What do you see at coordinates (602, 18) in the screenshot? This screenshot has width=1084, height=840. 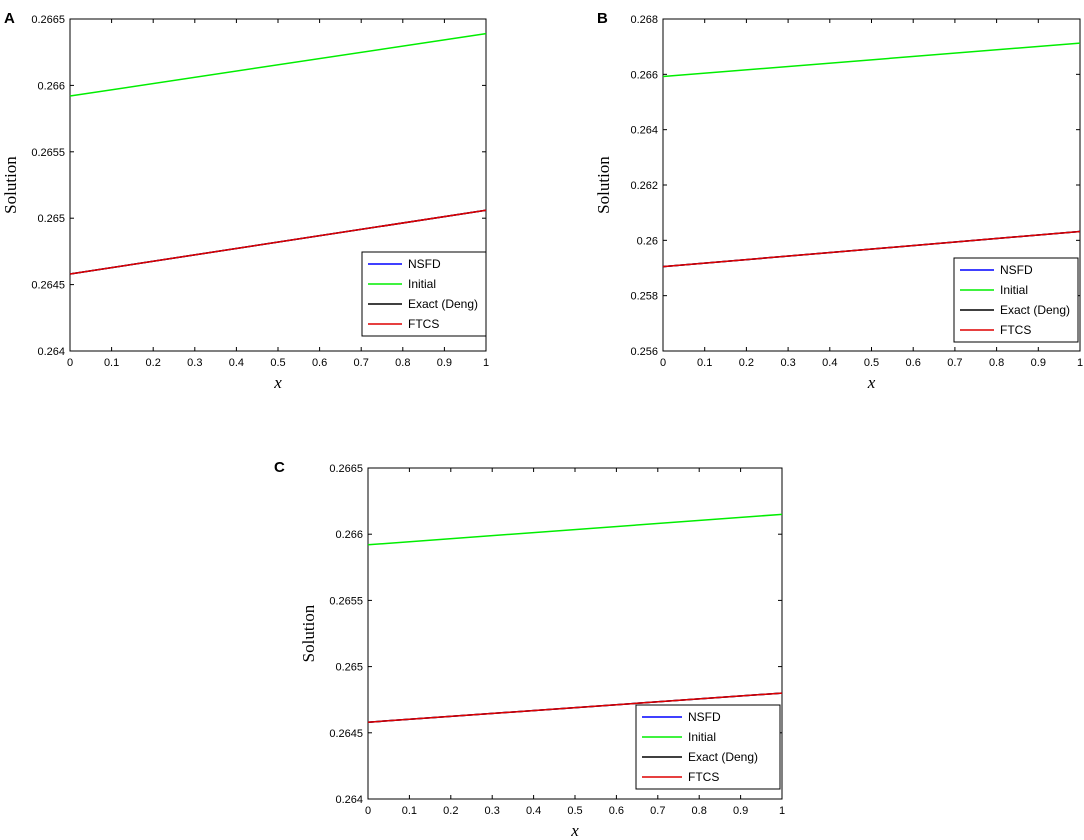 I see `panel-label: B` at bounding box center [602, 18].